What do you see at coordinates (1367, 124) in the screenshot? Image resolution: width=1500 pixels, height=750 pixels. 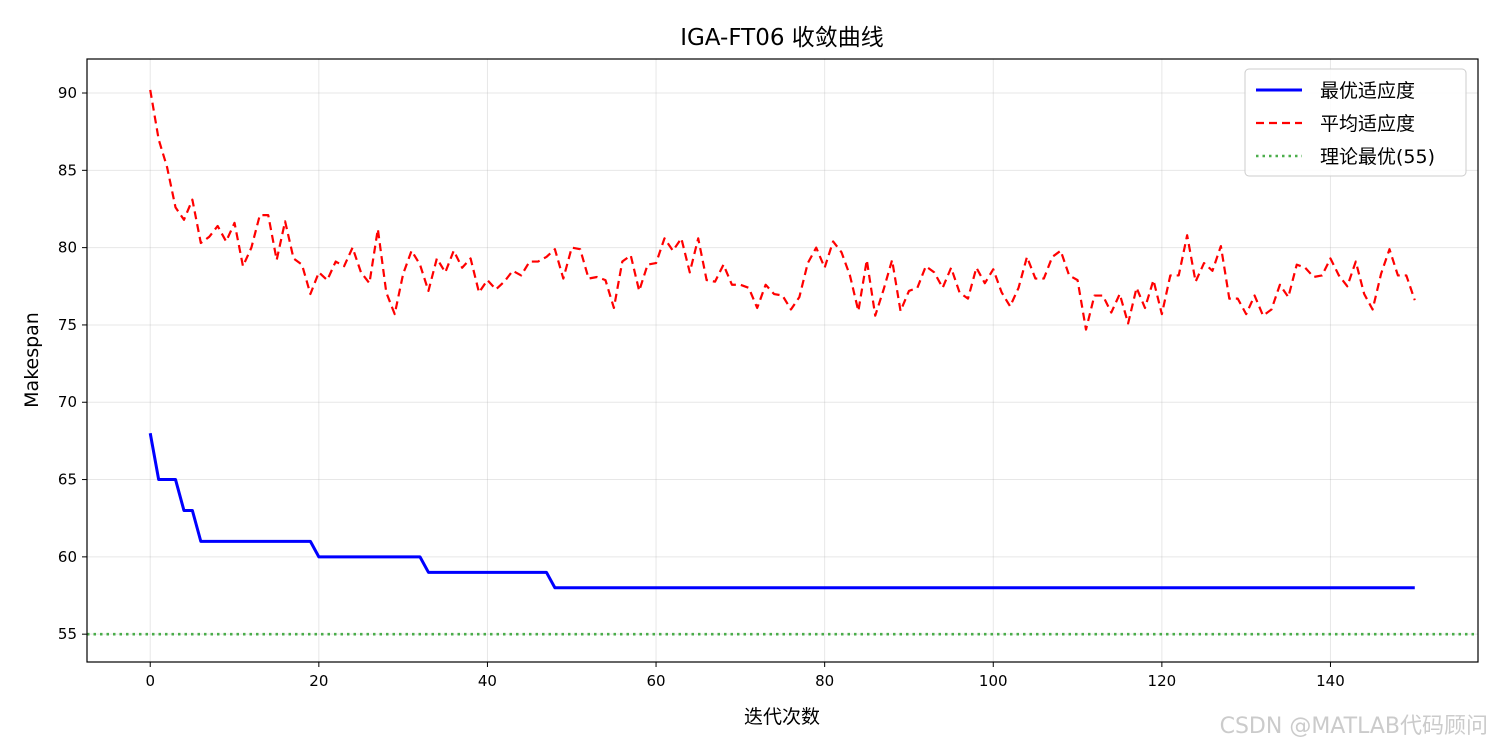 I see `legend-label-average: 平均适应度` at bounding box center [1367, 124].